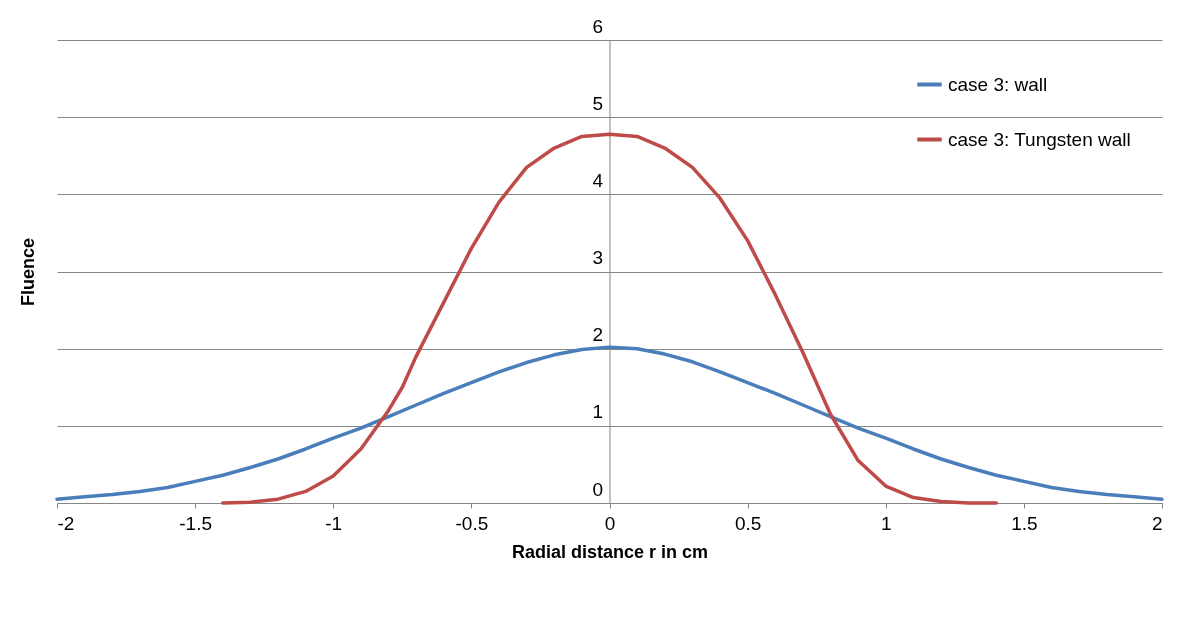 Image resolution: width=1186 pixels, height=619 pixels. What do you see at coordinates (472, 523) in the screenshot?
I see `x-tick-label: -0.5` at bounding box center [472, 523].